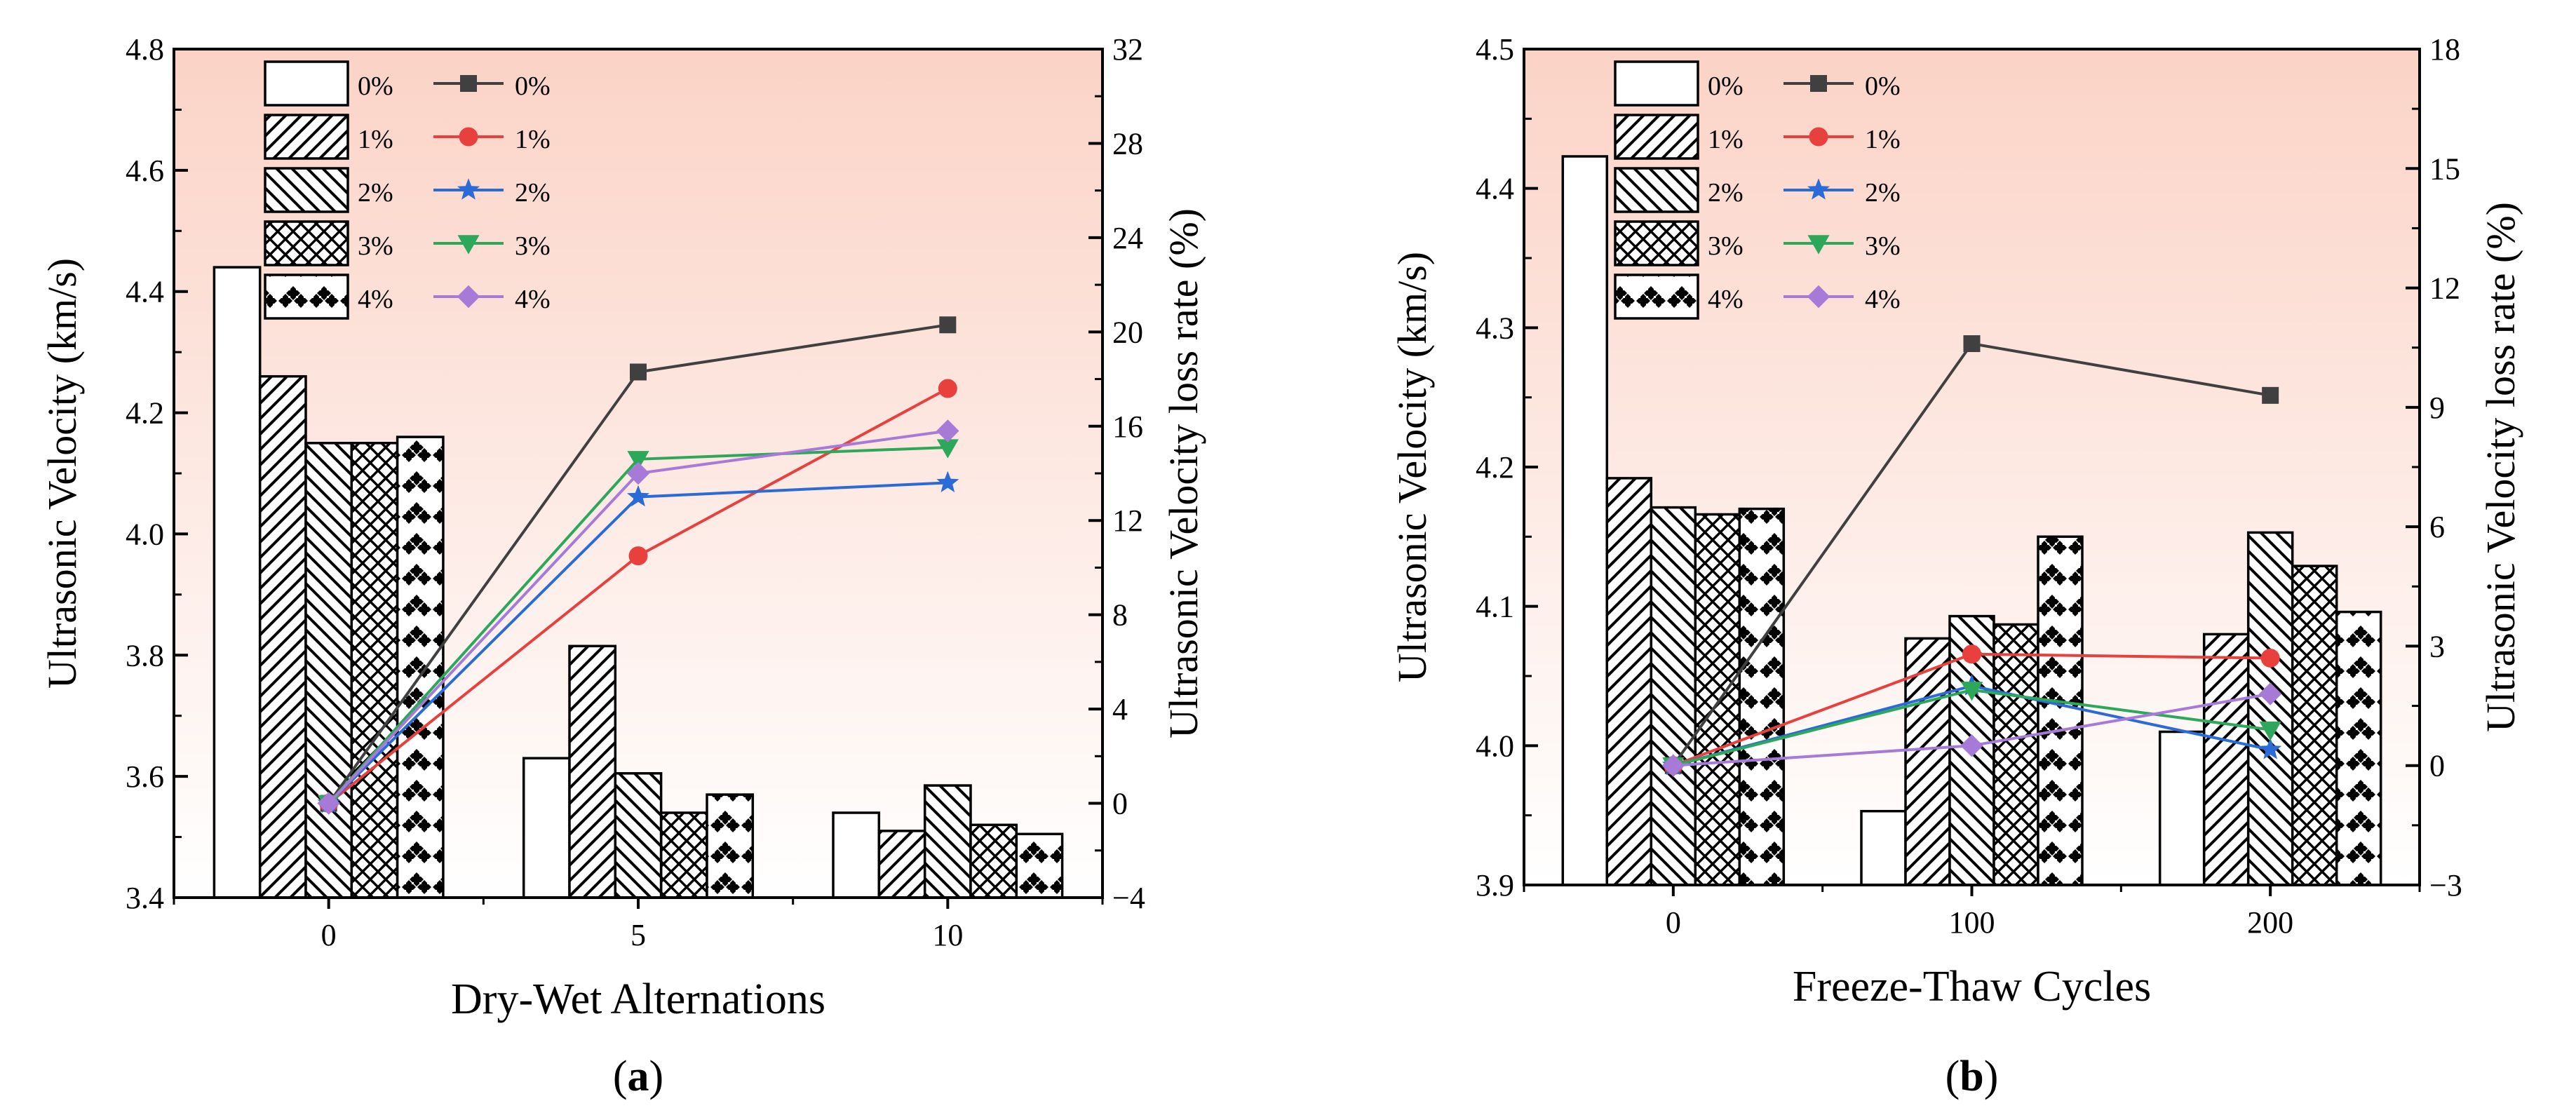  I want to click on y-tick-label: 4.3, so click(1495, 328).